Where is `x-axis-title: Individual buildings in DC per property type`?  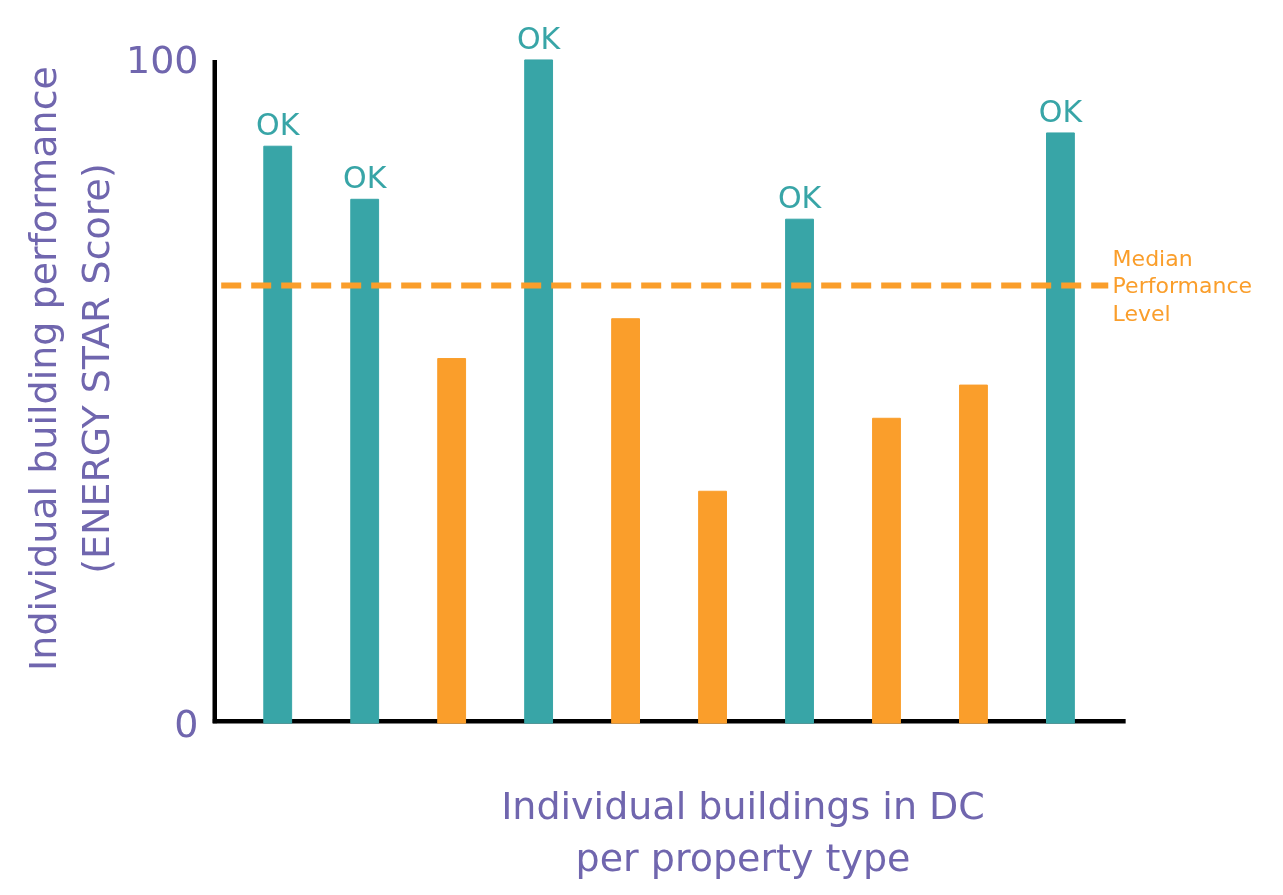 x-axis-title: Individual buildings in DC per property type is located at coordinates (743, 832).